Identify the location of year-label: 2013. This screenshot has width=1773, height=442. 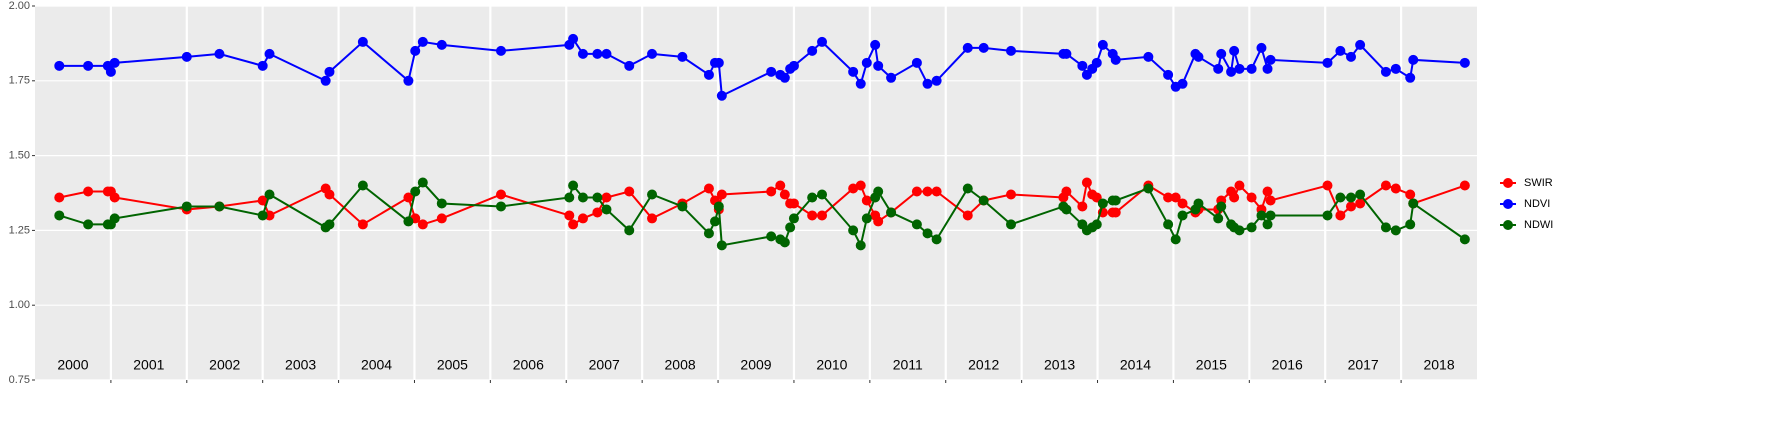
(1059, 365).